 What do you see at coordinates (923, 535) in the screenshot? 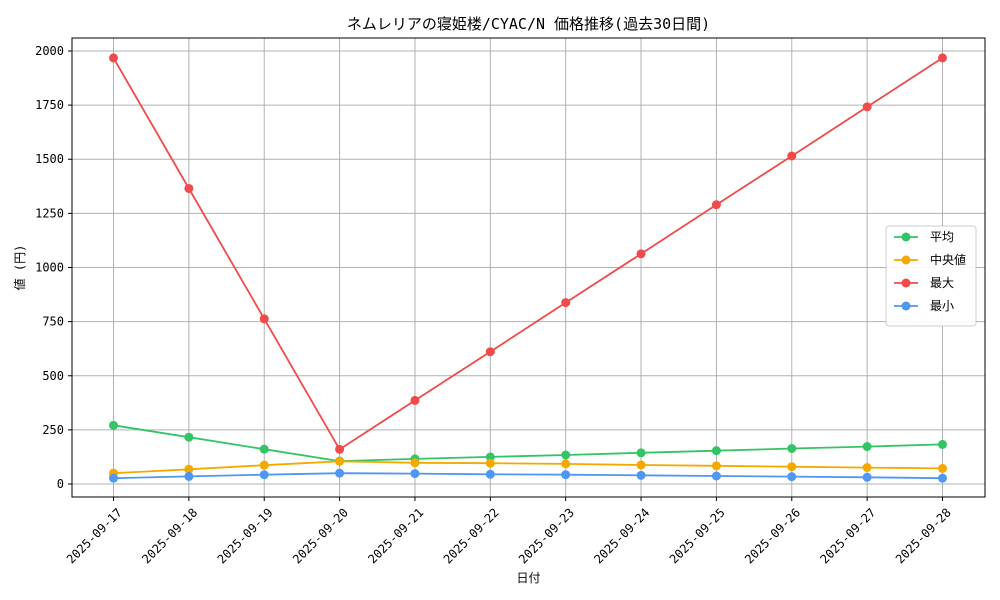
I see `x-tick-label: 2025-09-28` at bounding box center [923, 535].